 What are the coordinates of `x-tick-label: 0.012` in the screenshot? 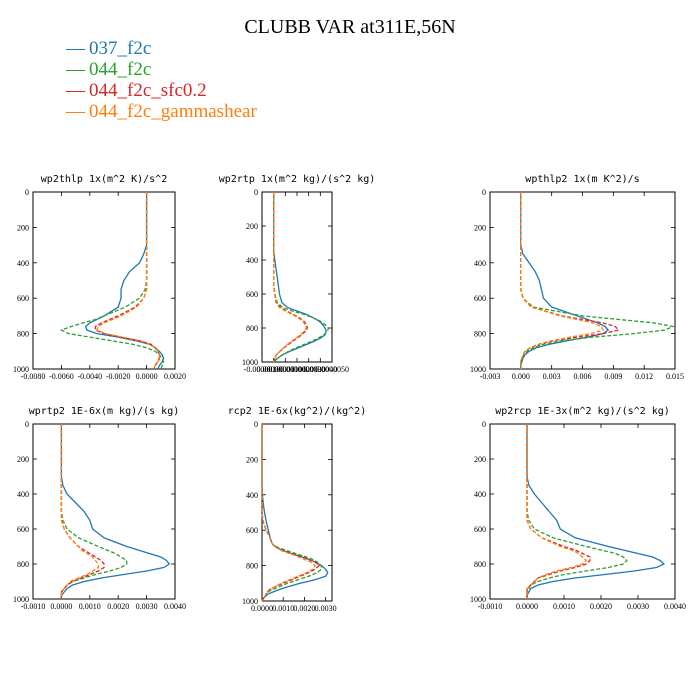 It's located at (644, 376).